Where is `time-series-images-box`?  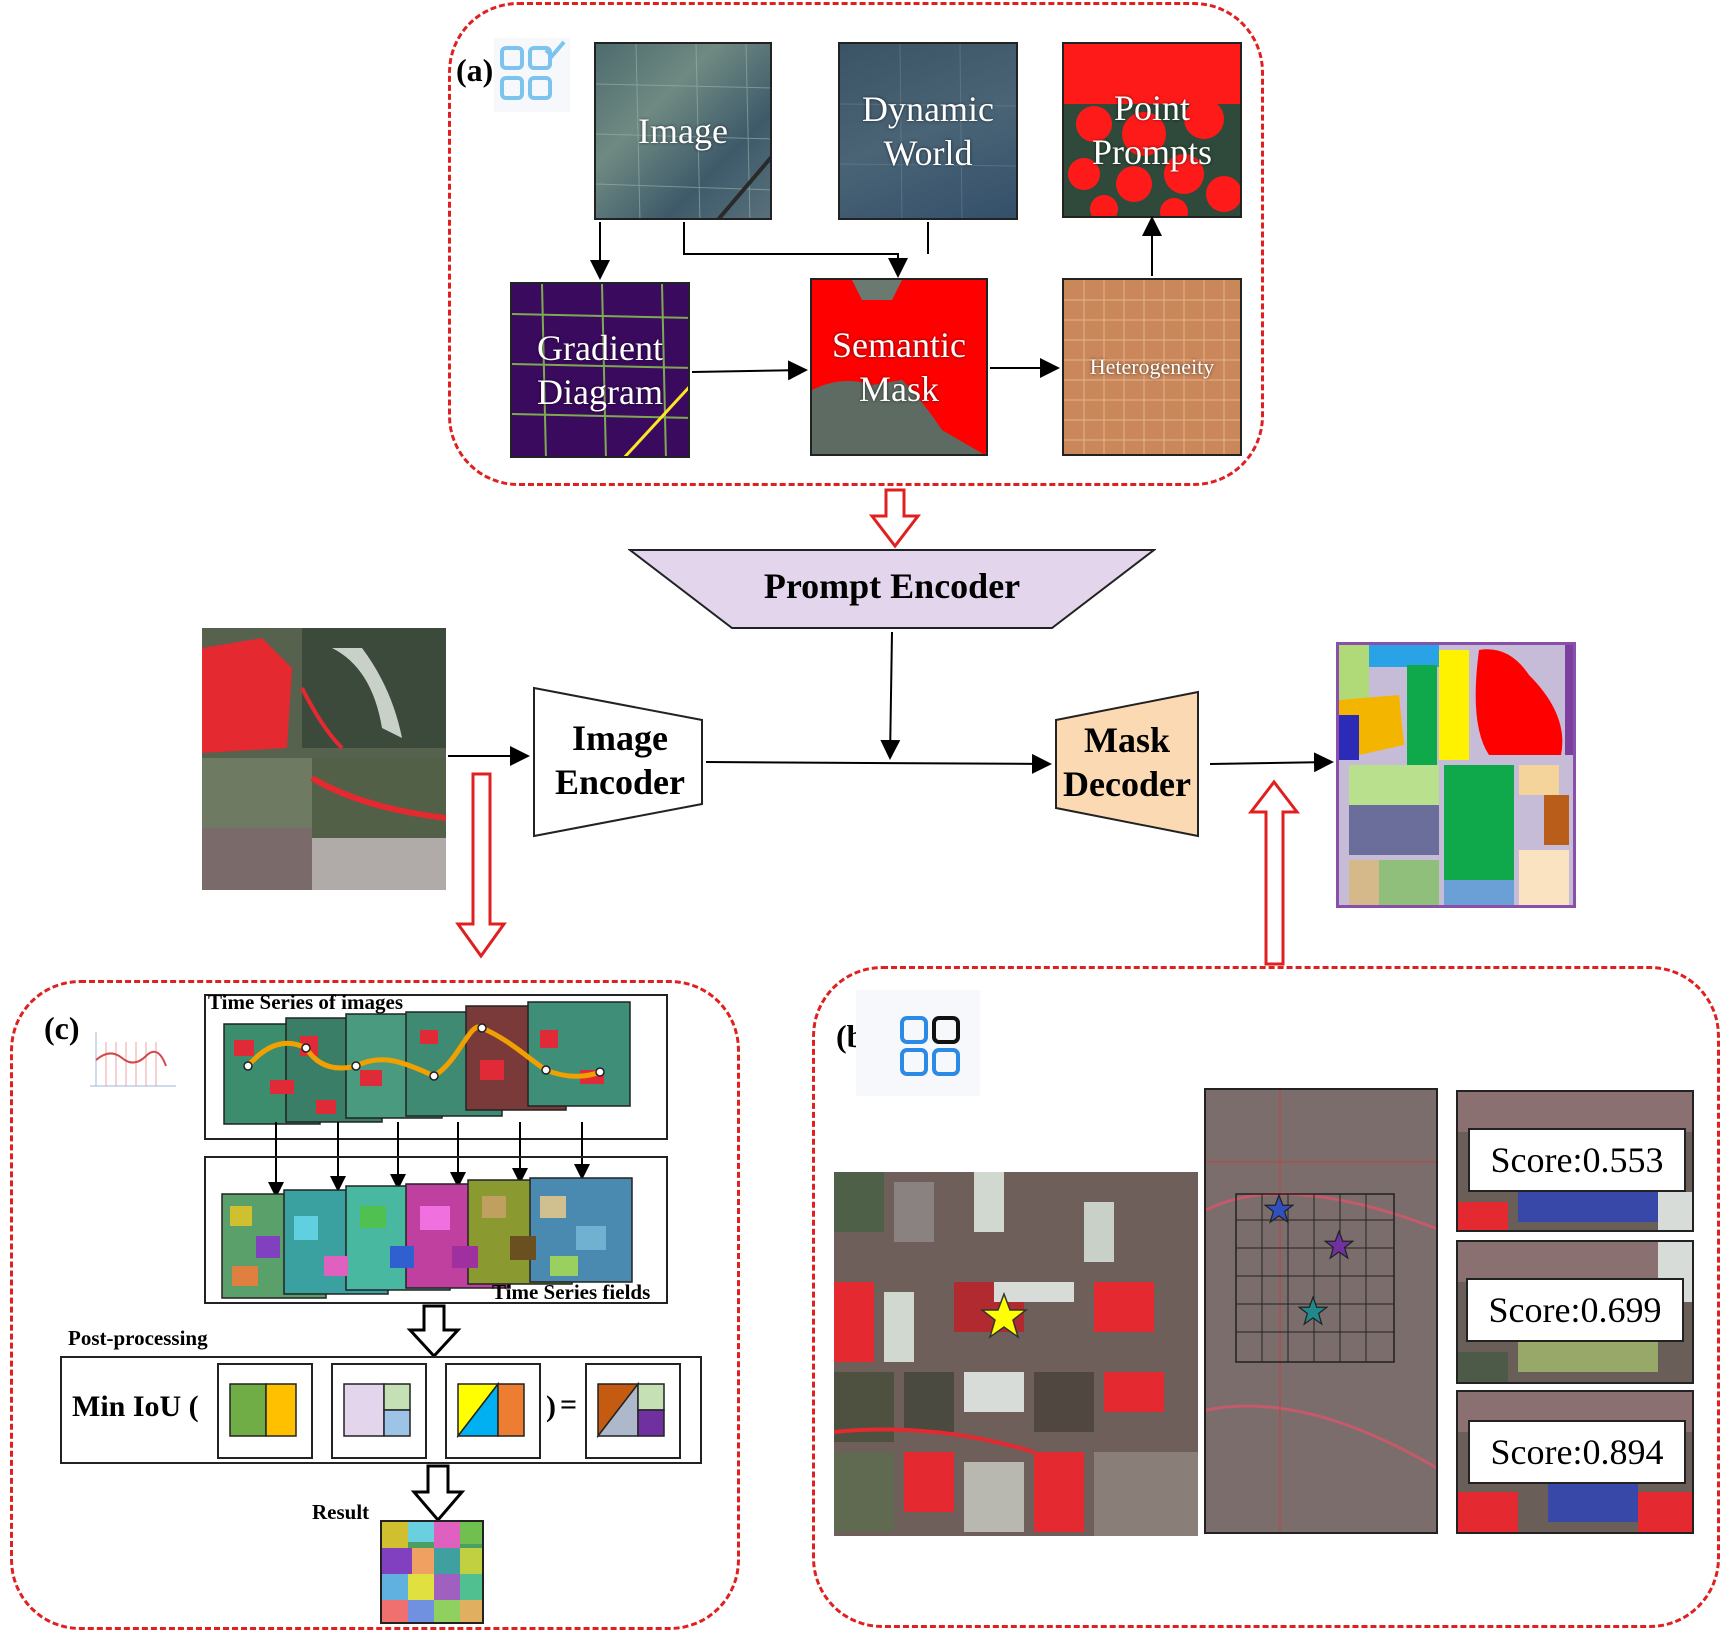
time-series-images-box is located at coordinates (436, 1067).